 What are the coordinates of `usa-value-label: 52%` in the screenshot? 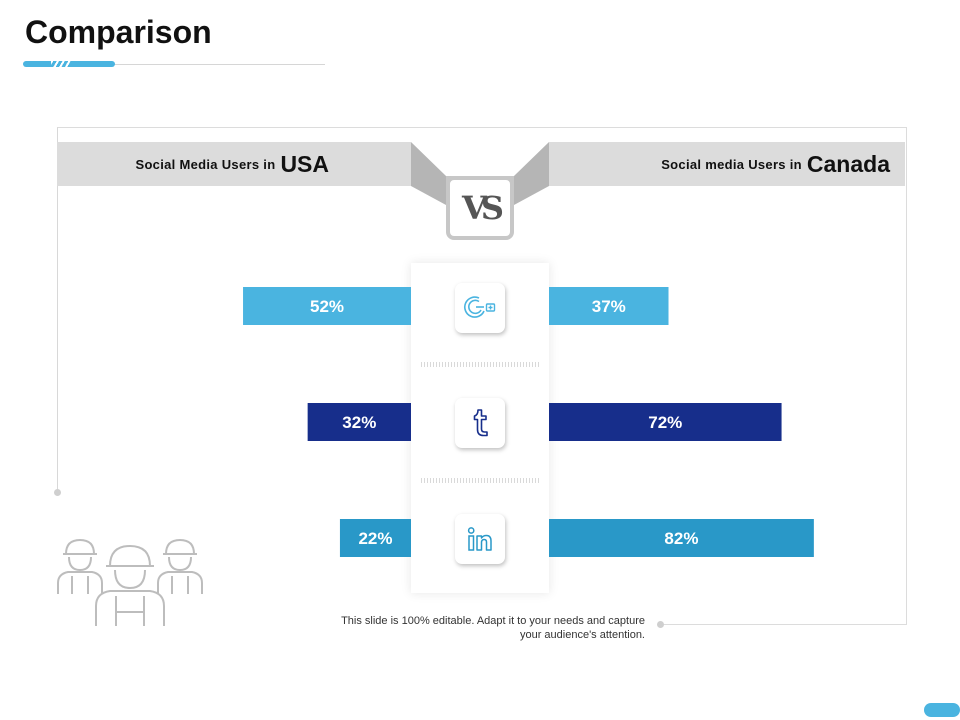 It's located at (327, 306).